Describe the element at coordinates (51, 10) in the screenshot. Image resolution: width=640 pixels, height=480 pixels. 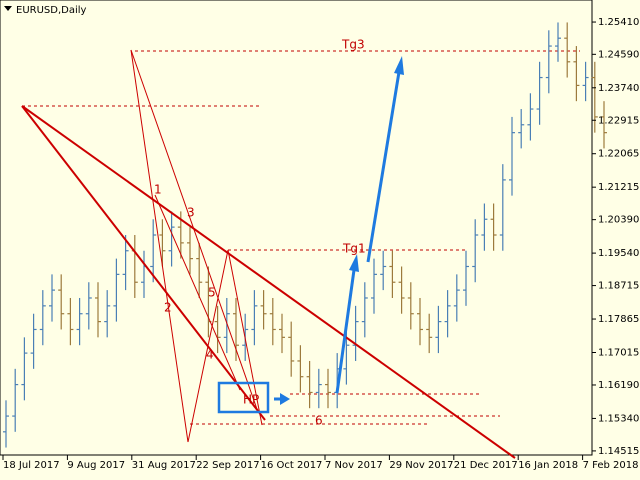
I see `chart-title: EURUSD,Daily` at that location.